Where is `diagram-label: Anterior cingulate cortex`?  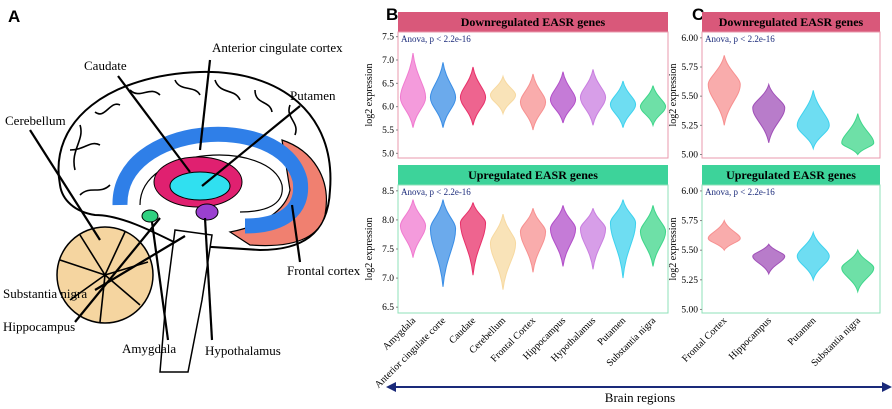
diagram-label: Anterior cingulate cortex is located at coordinates (277, 47).